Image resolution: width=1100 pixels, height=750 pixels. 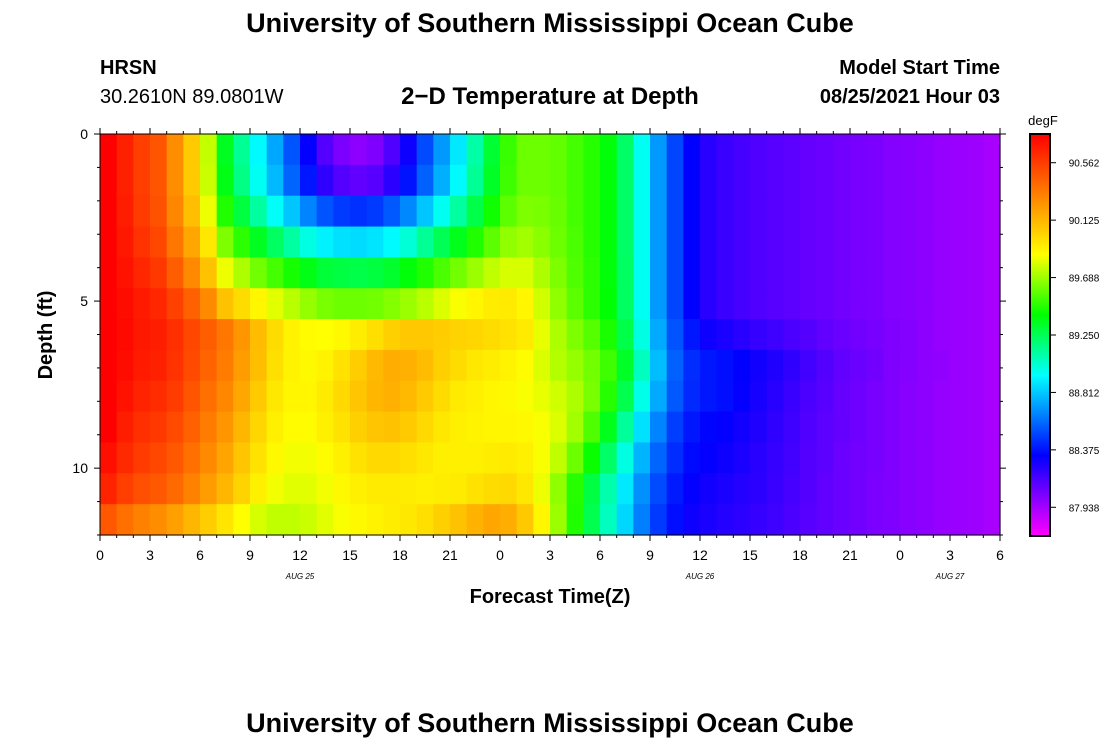 What do you see at coordinates (800, 555) in the screenshot?
I see `x-tick-label: 18` at bounding box center [800, 555].